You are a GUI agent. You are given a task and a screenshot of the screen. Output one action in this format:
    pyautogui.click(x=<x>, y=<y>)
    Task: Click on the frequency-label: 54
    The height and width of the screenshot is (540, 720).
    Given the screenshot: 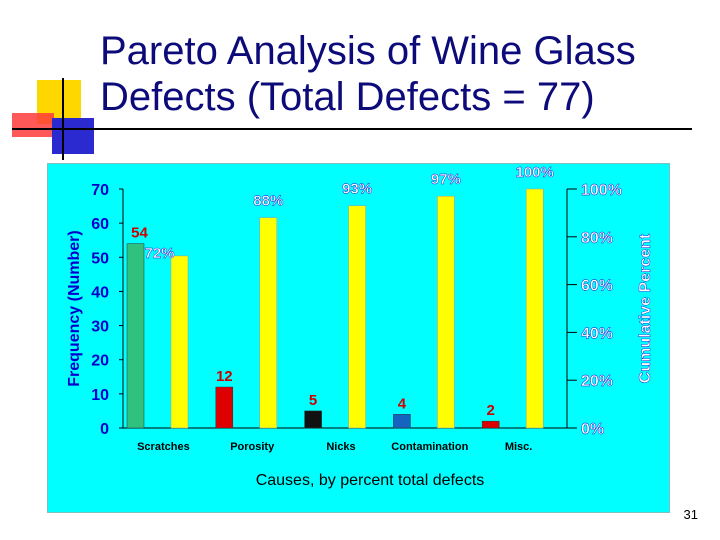 What is the action you would take?
    pyautogui.click(x=139, y=233)
    